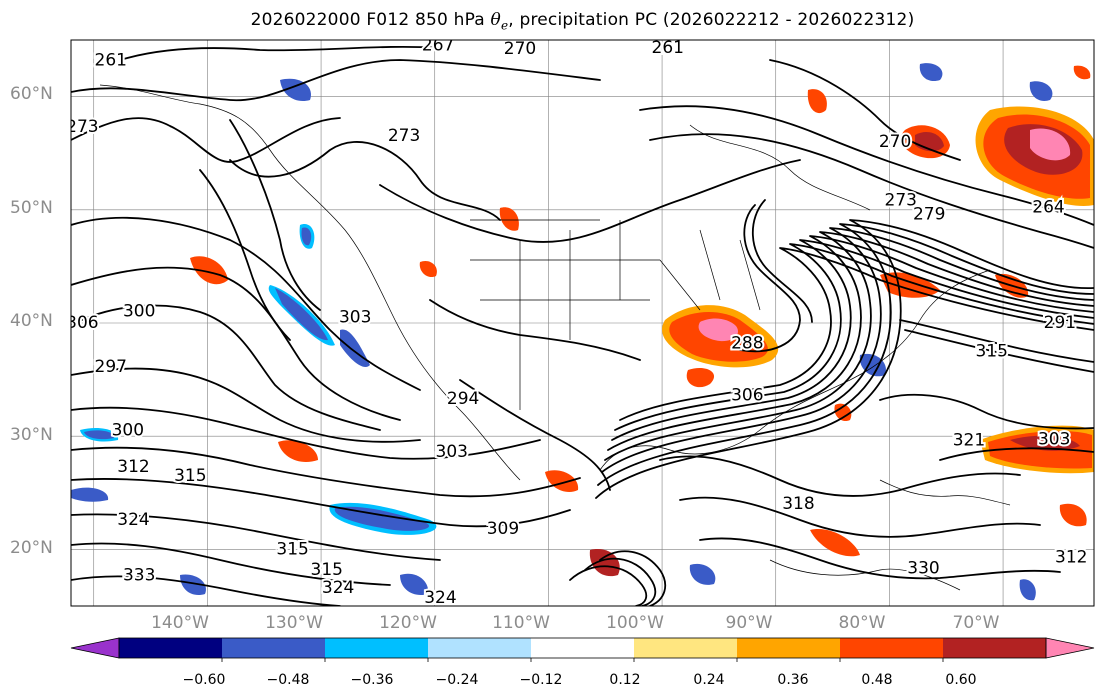 This screenshot has height=700, width=1105. What do you see at coordinates (31, 94) in the screenshot?
I see `lat-label-60n: 60°N` at bounding box center [31, 94].